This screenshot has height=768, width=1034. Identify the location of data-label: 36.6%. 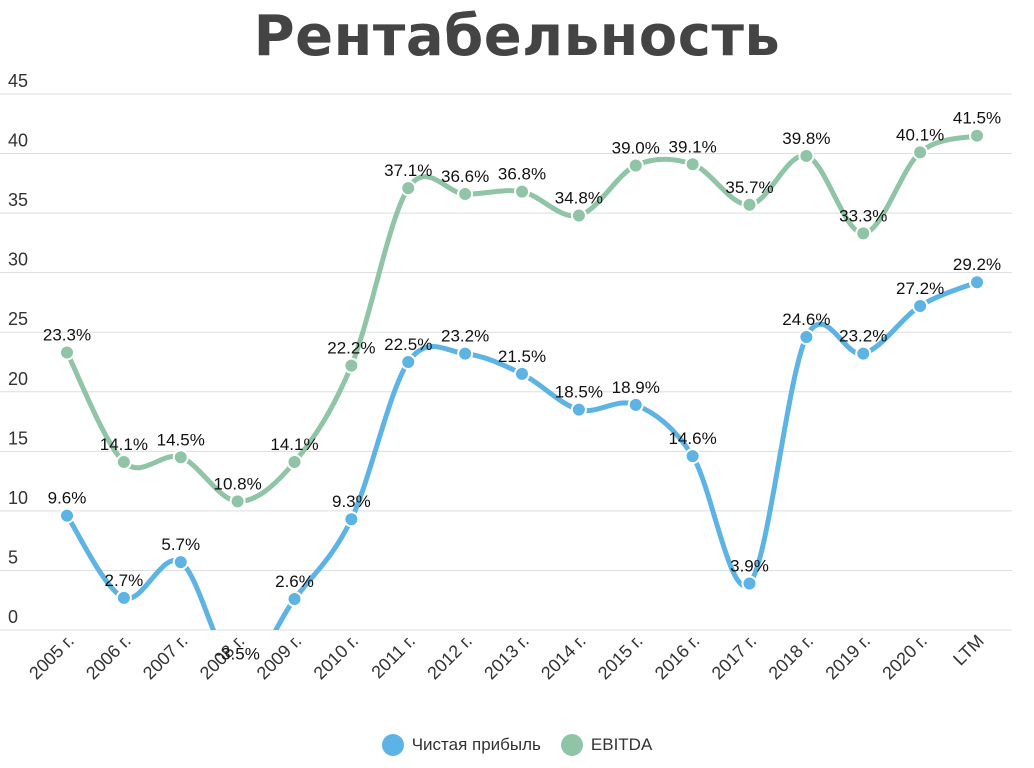
(465, 176).